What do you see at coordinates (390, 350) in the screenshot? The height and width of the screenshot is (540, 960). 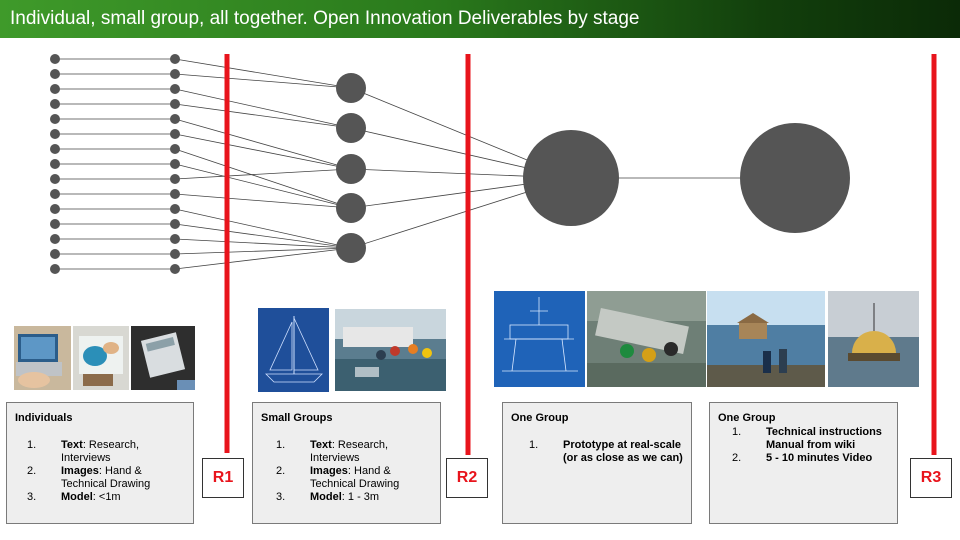 I see `boat-crowd-photo` at bounding box center [390, 350].